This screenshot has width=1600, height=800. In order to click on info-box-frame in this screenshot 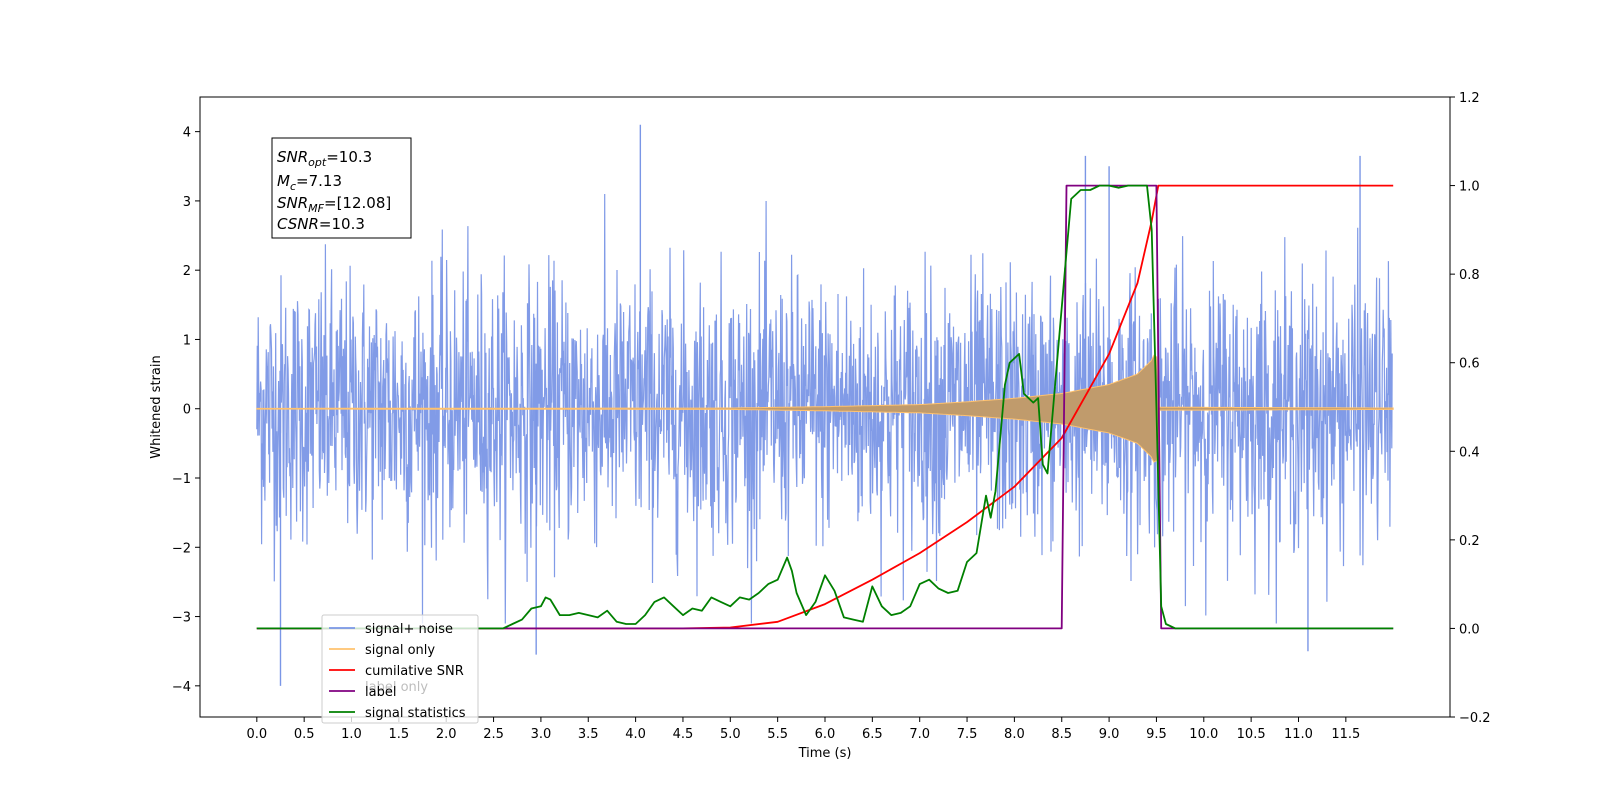, I will do `click(341, 188)`.